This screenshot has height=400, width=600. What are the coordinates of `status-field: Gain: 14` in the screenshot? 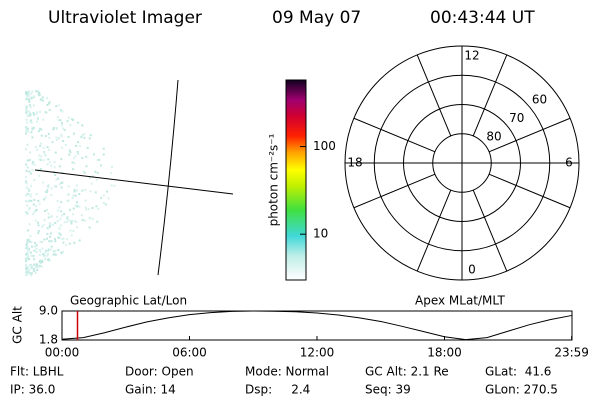 It's located at (150, 390).